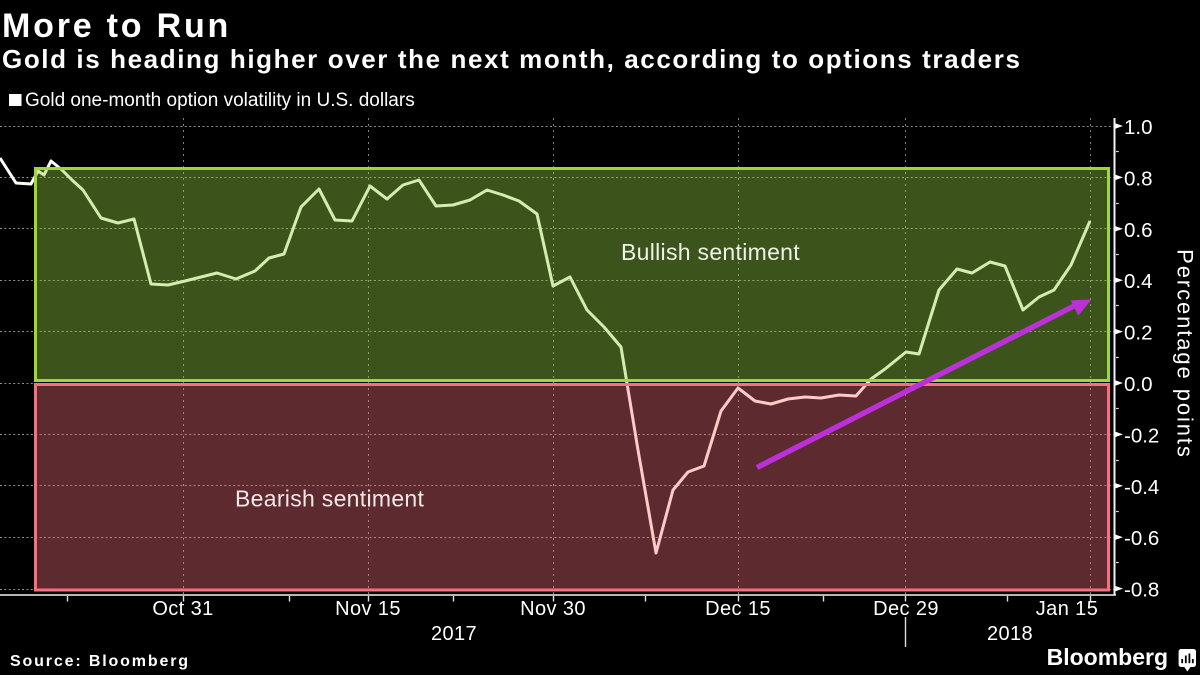 The image size is (1200, 675). What do you see at coordinates (1138, 178) in the screenshot?
I see `svg-text: 0.8` at bounding box center [1138, 178].